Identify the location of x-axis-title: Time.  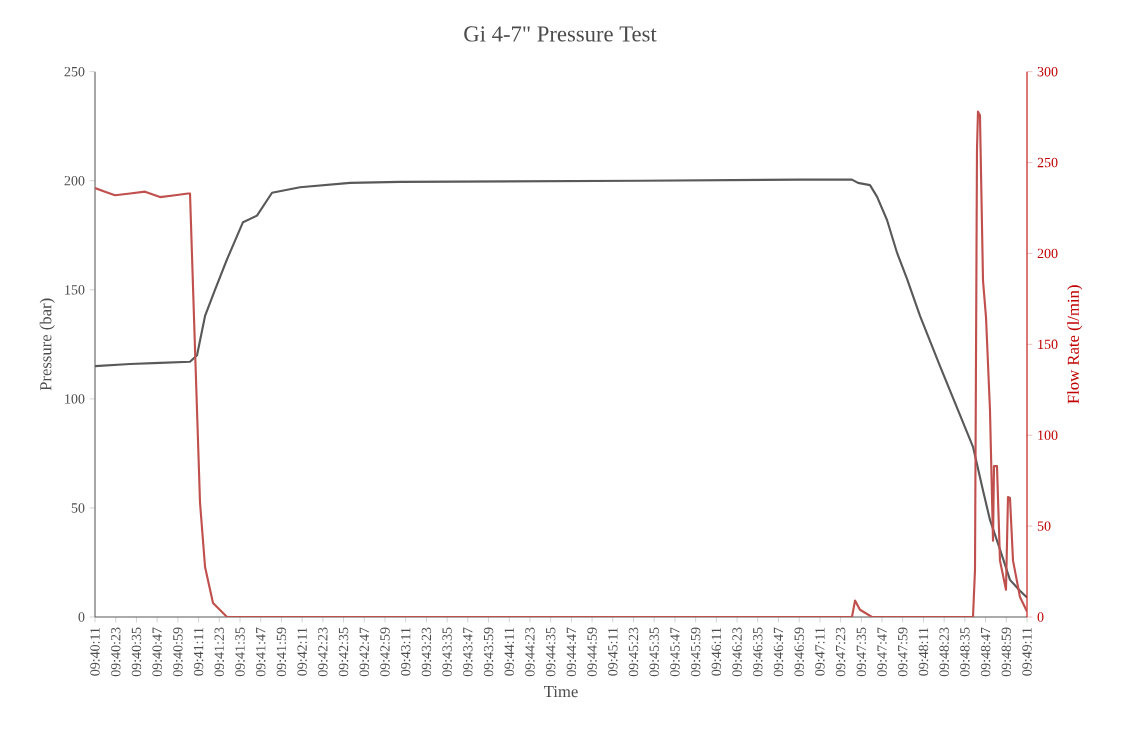
(561, 691).